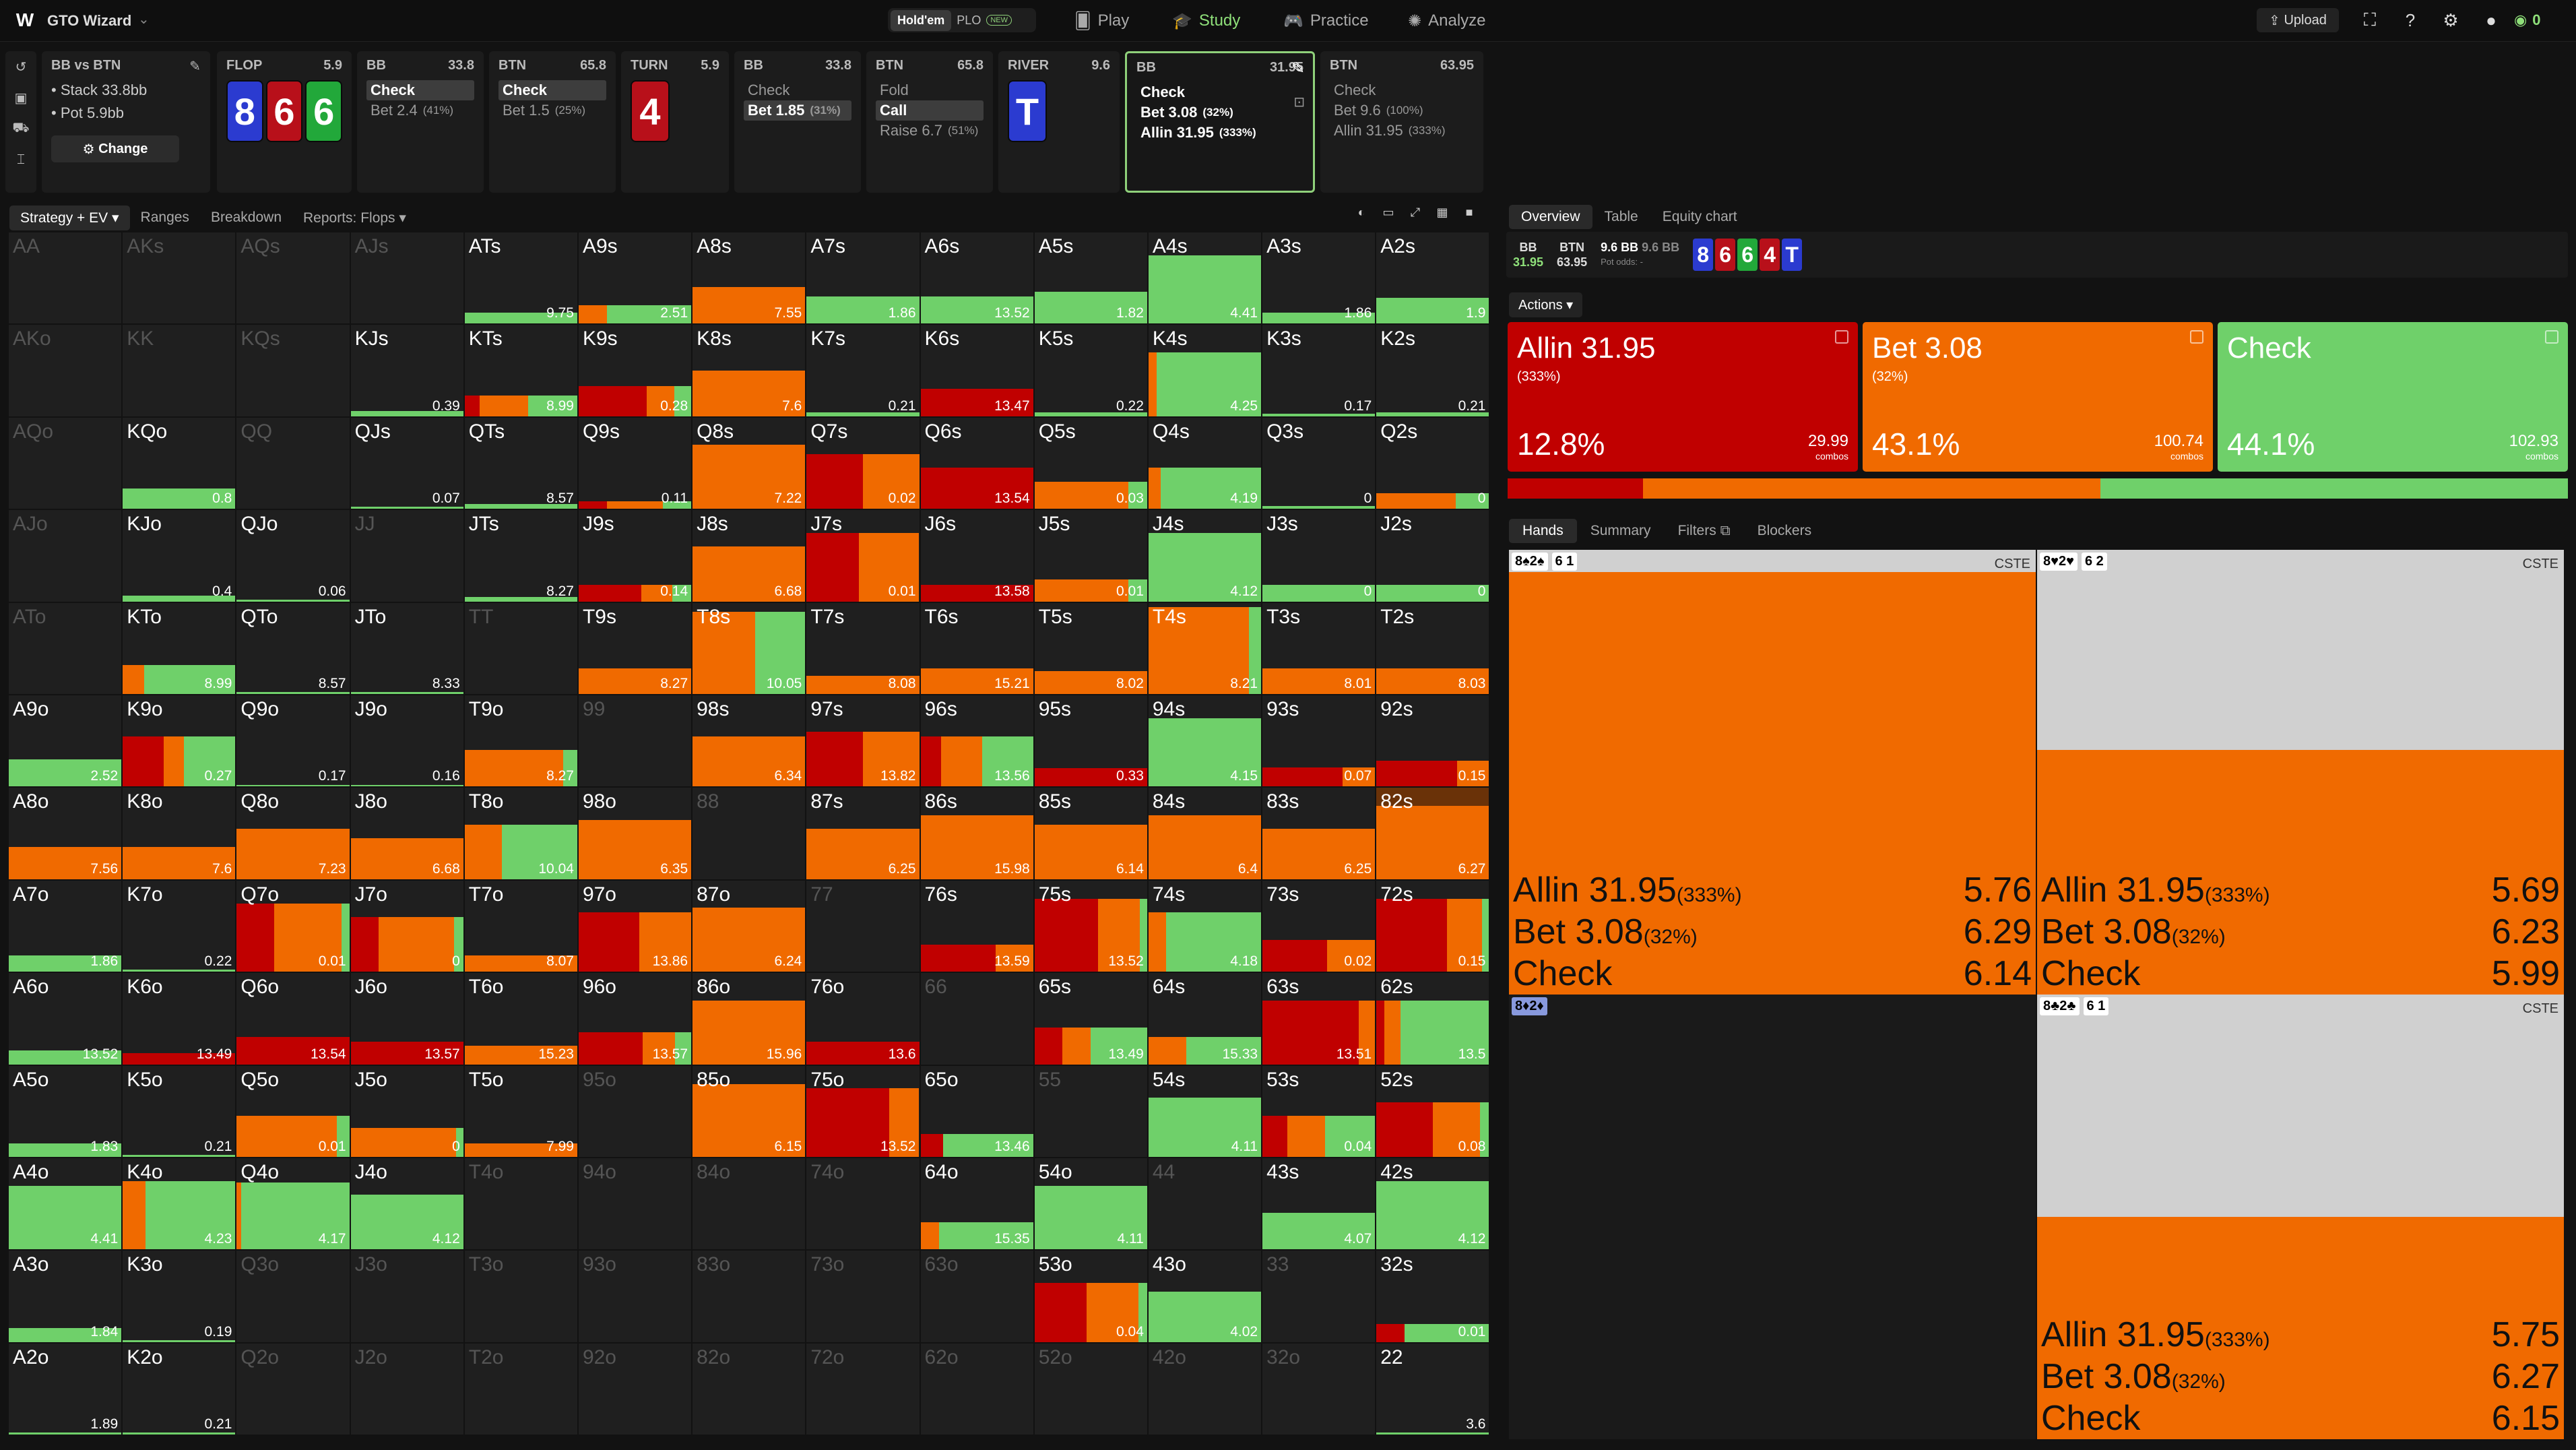  I want to click on zoom-icon: ⤢, so click(1415, 212).